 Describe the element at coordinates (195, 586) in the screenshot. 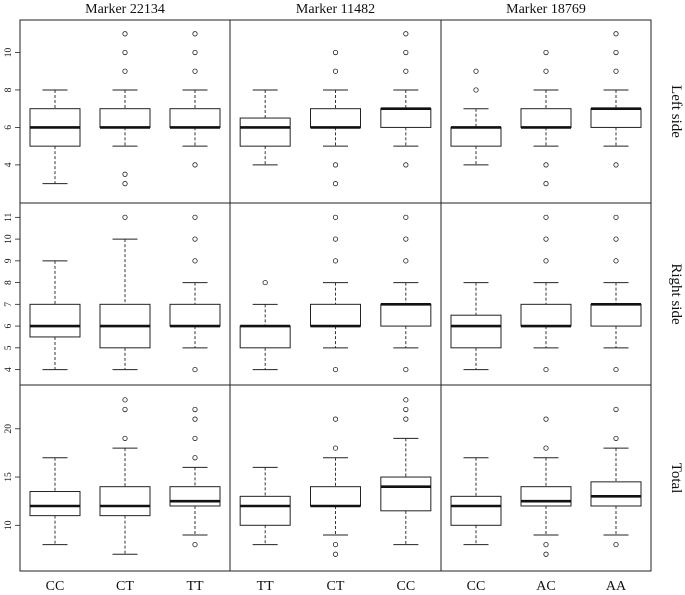

I see `category-label: TT` at that location.